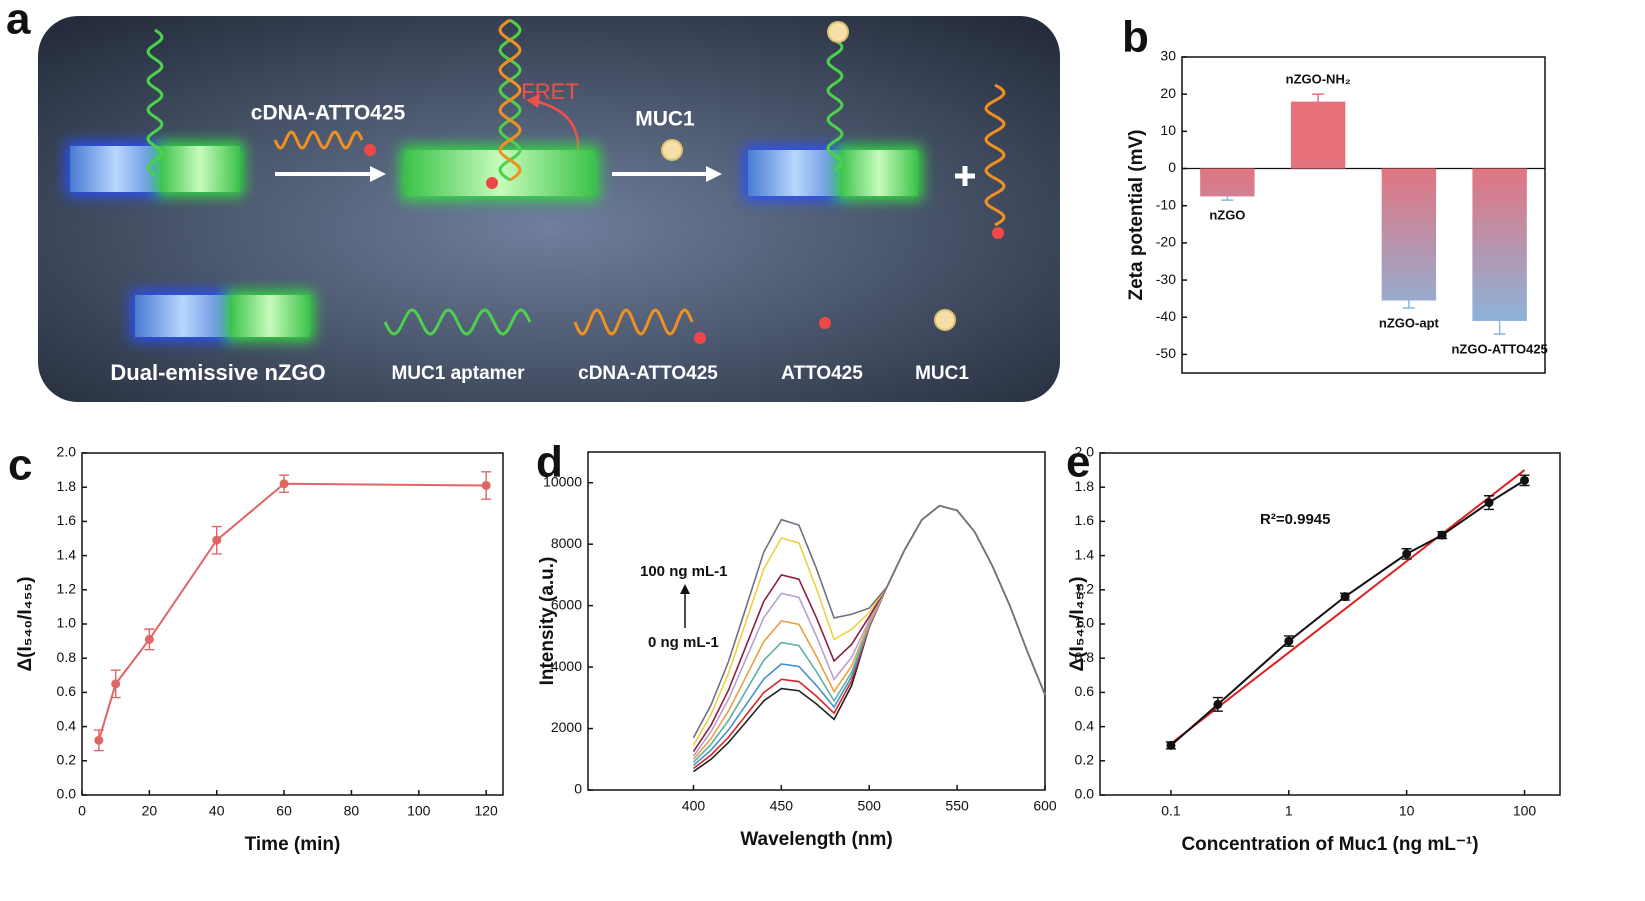 This screenshot has height=901, width=1645. Describe the element at coordinates (1289, 811) in the screenshot. I see `x-tick-label: 1` at that location.